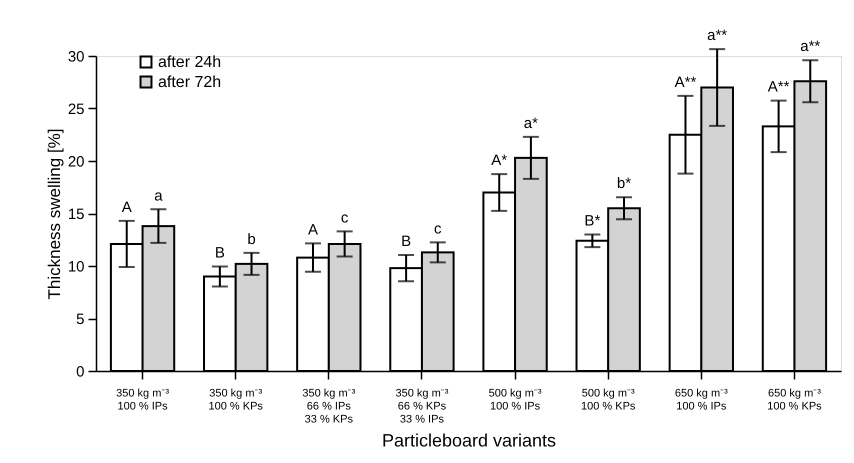 This screenshot has height=463, width=854. Describe the element at coordinates (608, 400) in the screenshot. I see `x-tick-label: 500 kg m⁻³ 100 % KPs` at that location.